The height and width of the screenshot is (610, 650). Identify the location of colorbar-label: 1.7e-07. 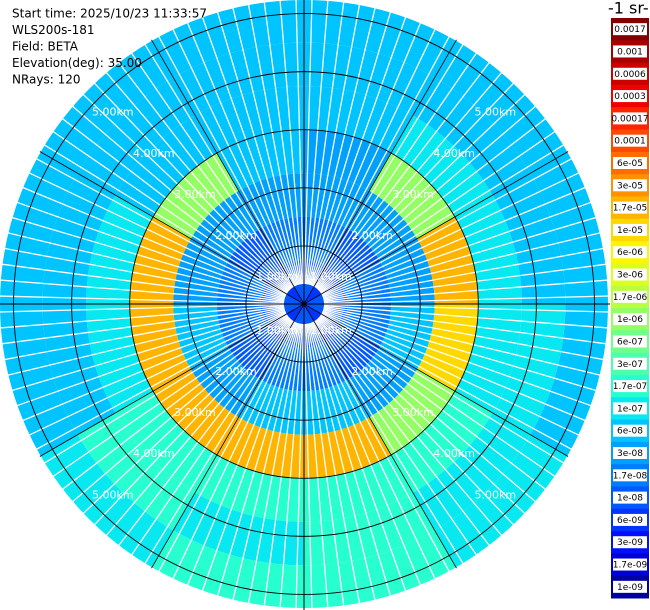
(630, 387).